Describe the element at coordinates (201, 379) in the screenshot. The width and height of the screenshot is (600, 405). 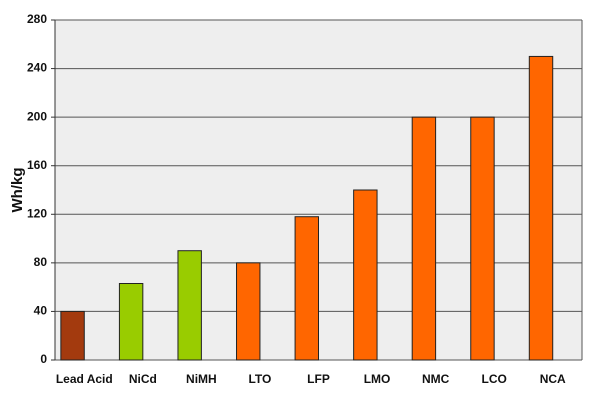
I see `x-tick-label: NiMH` at that location.